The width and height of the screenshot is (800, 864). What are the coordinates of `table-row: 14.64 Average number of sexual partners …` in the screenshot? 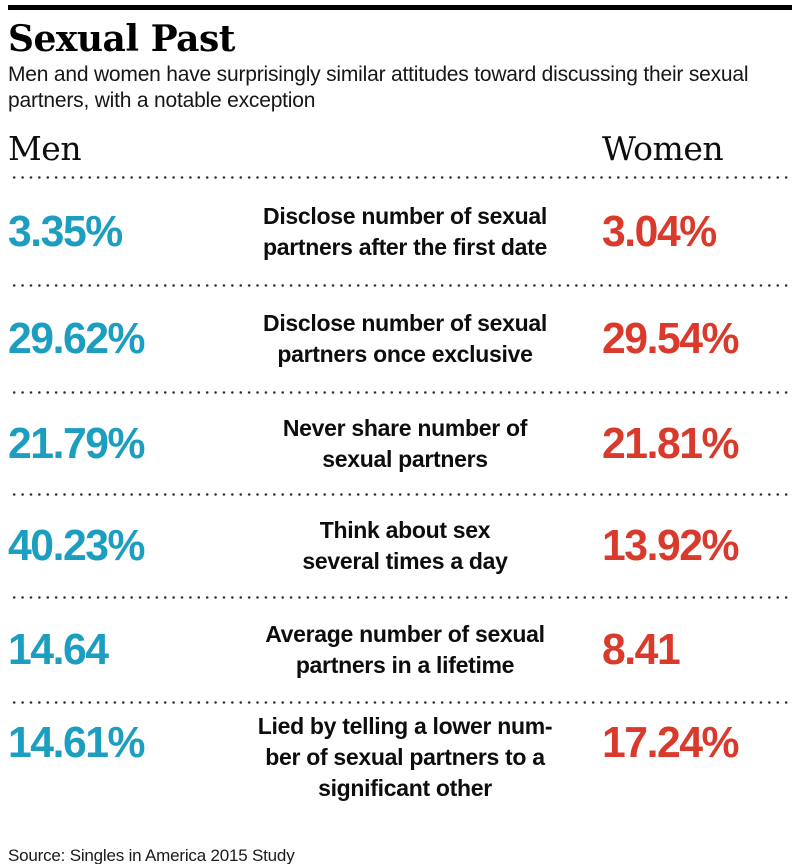 It's located at (400, 650).